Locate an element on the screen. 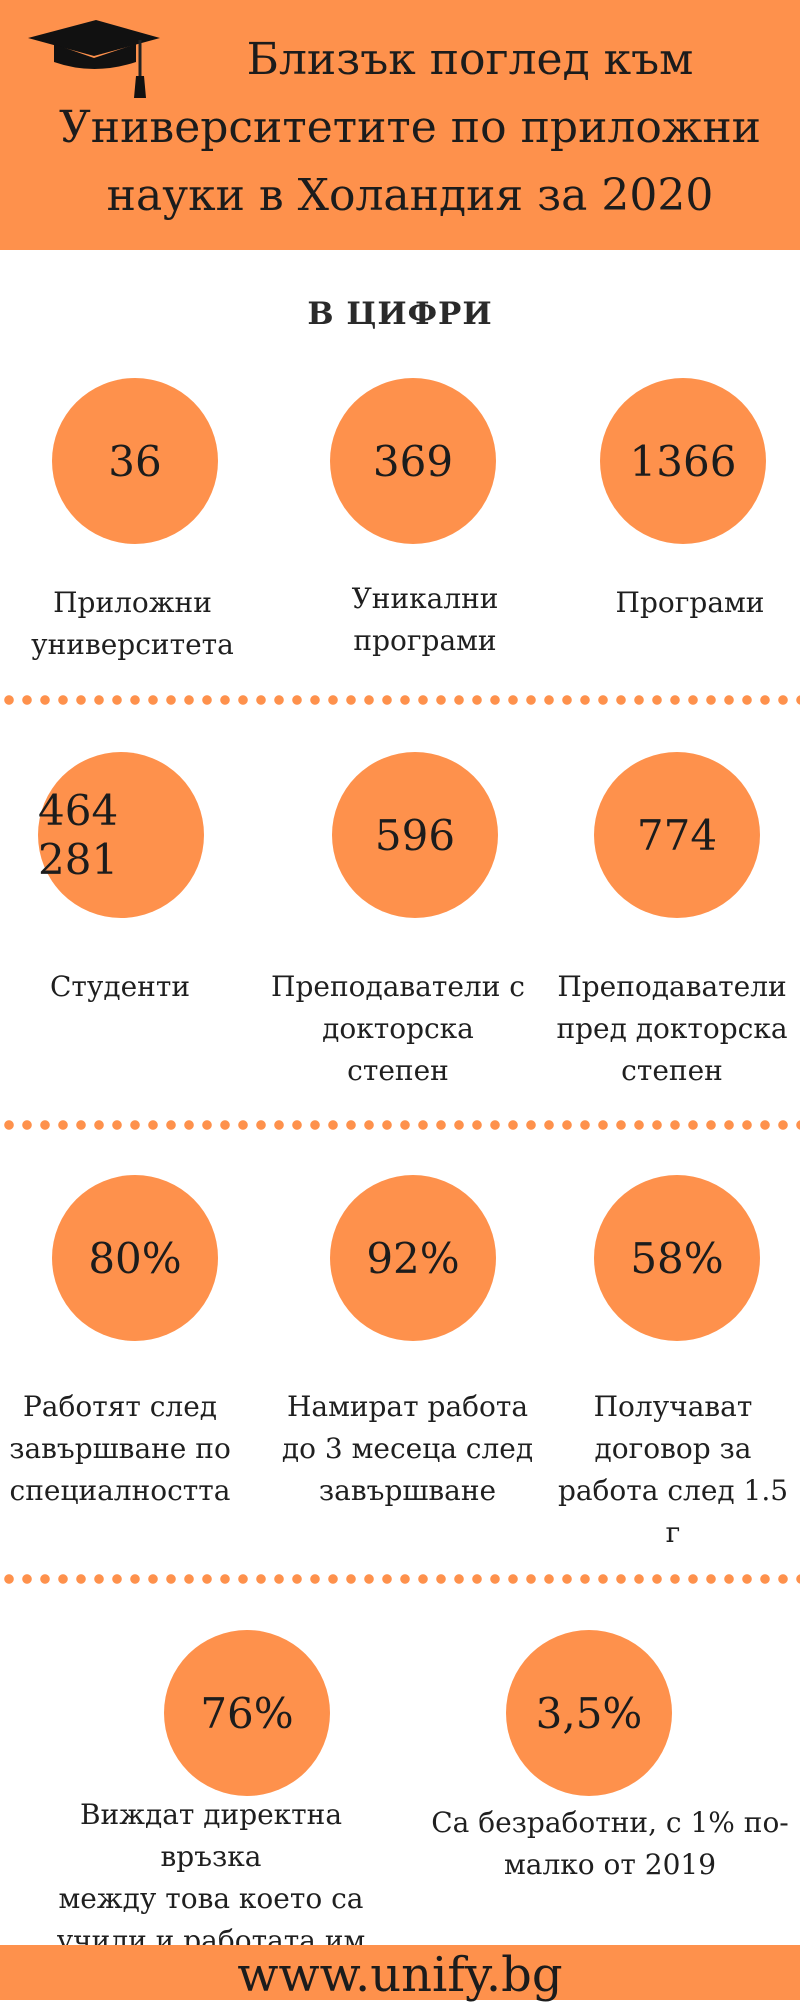 The image size is (800, 2004). stat-circle-programs: 1366 is located at coordinates (683, 461).